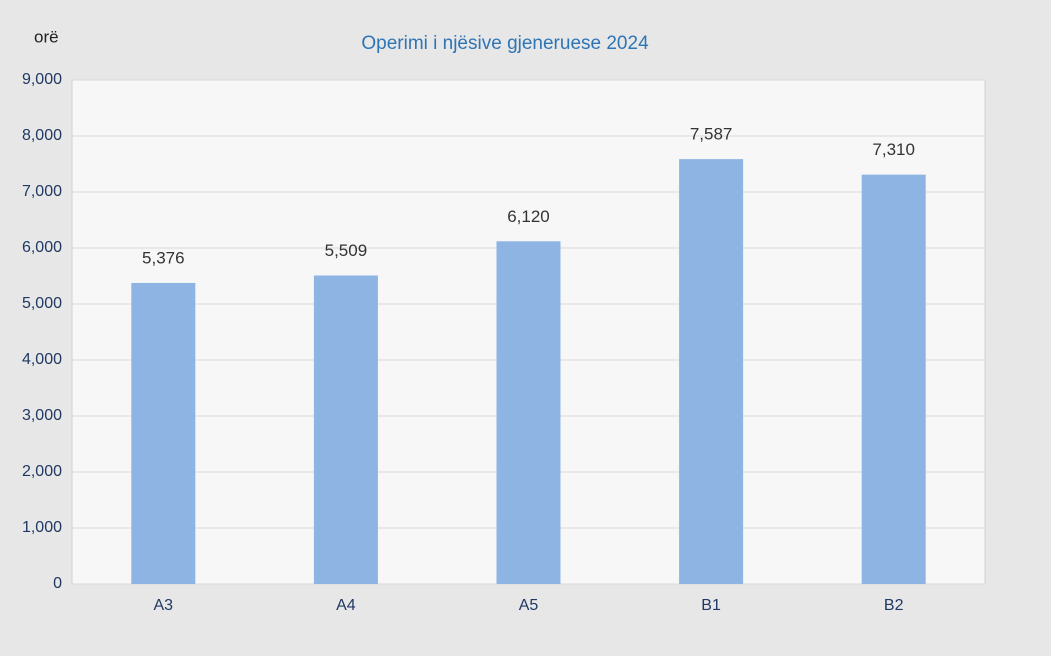 The width and height of the screenshot is (1051, 656). Describe the element at coordinates (42, 247) in the screenshot. I see `y-tick-label: 6,000` at that location.